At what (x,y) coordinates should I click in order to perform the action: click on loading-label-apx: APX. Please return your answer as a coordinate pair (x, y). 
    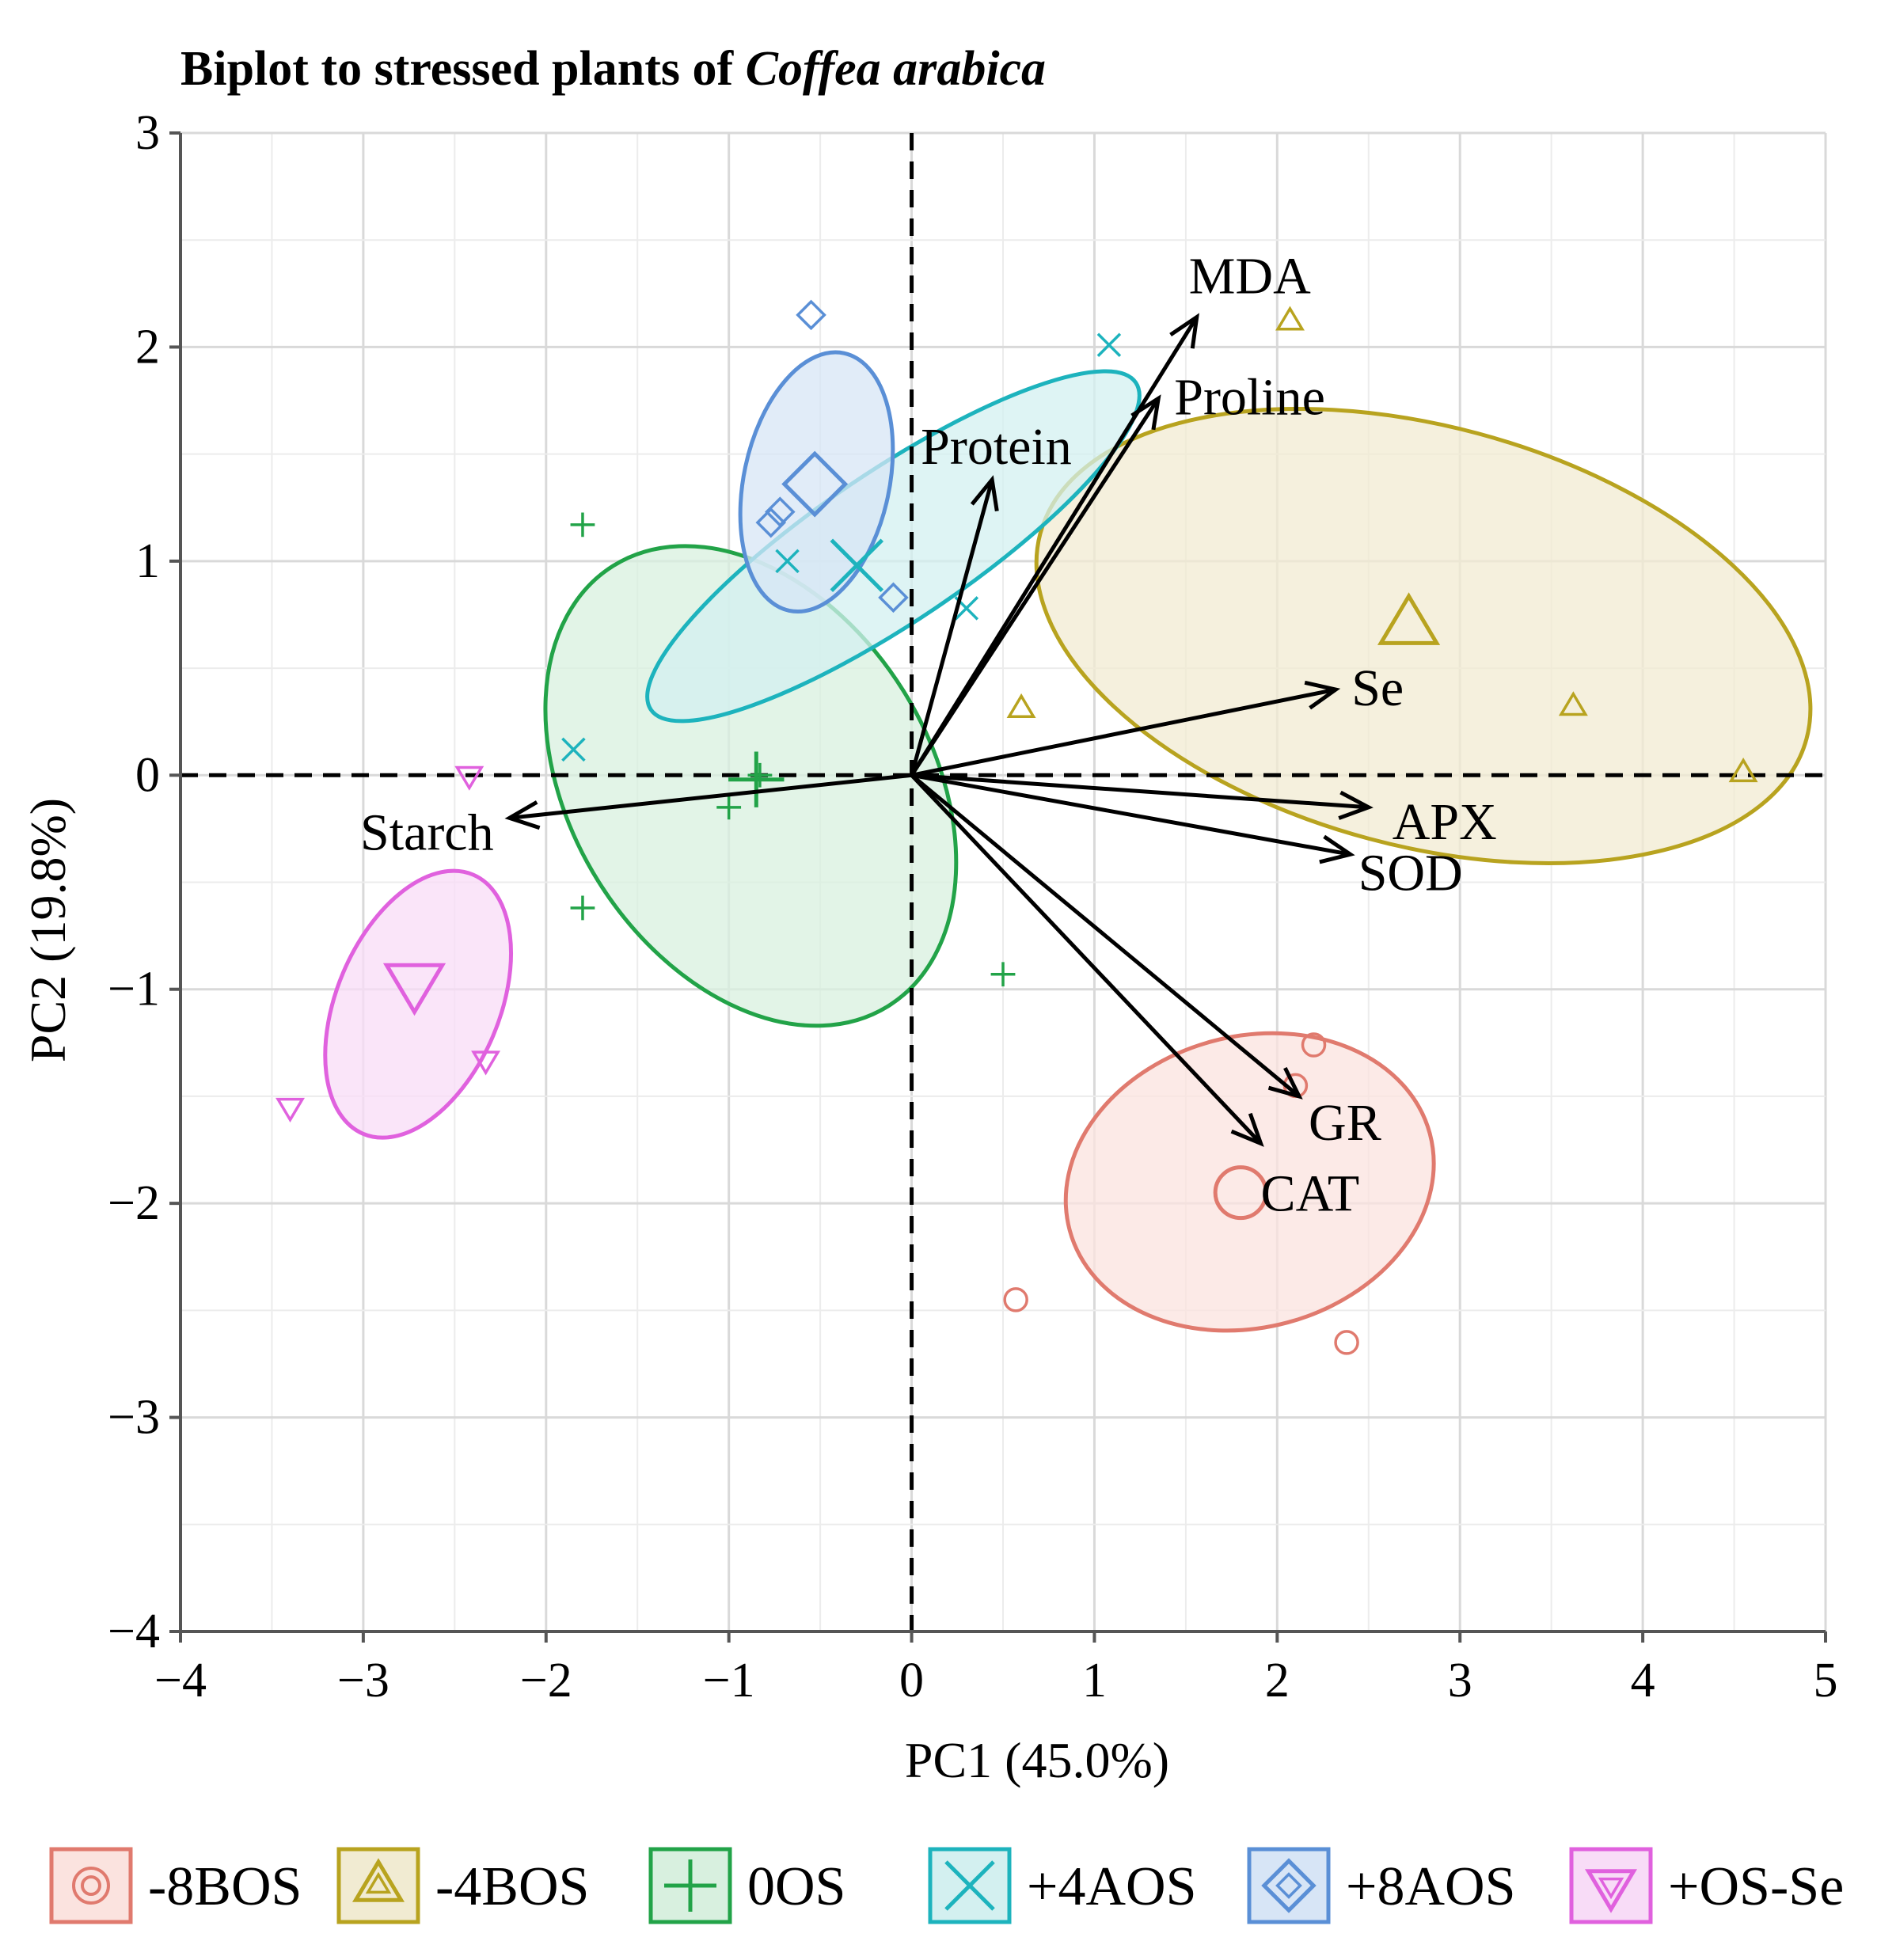
    Looking at the image, I should click on (1445, 822).